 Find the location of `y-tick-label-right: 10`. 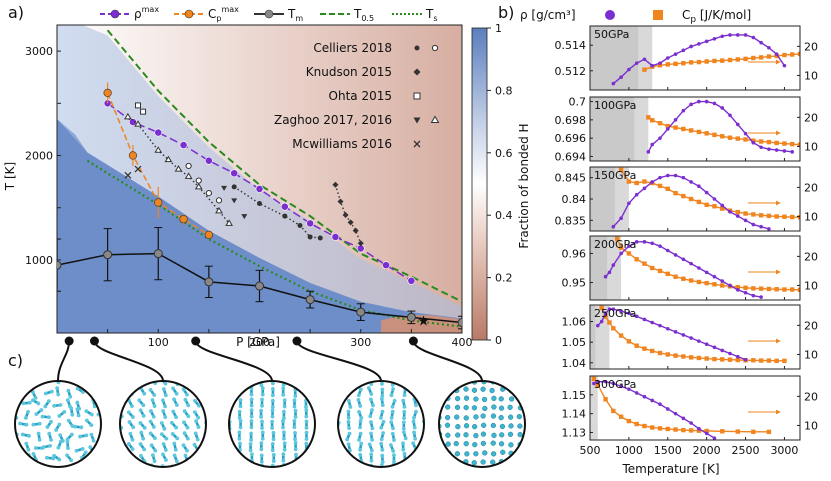

y-tick-label-right: 10 is located at coordinates (811, 216).